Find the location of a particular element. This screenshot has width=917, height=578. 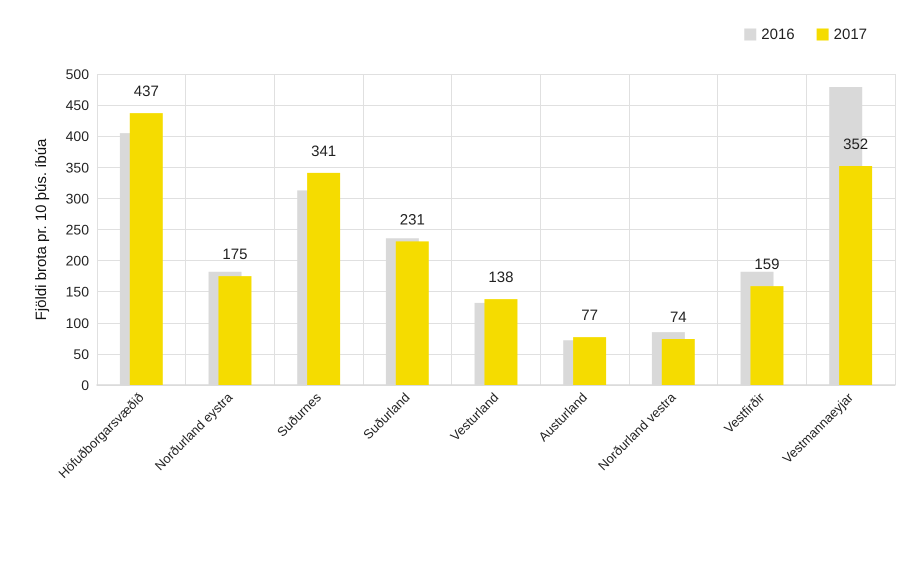

y-tick-label: 450 is located at coordinates (78, 105).